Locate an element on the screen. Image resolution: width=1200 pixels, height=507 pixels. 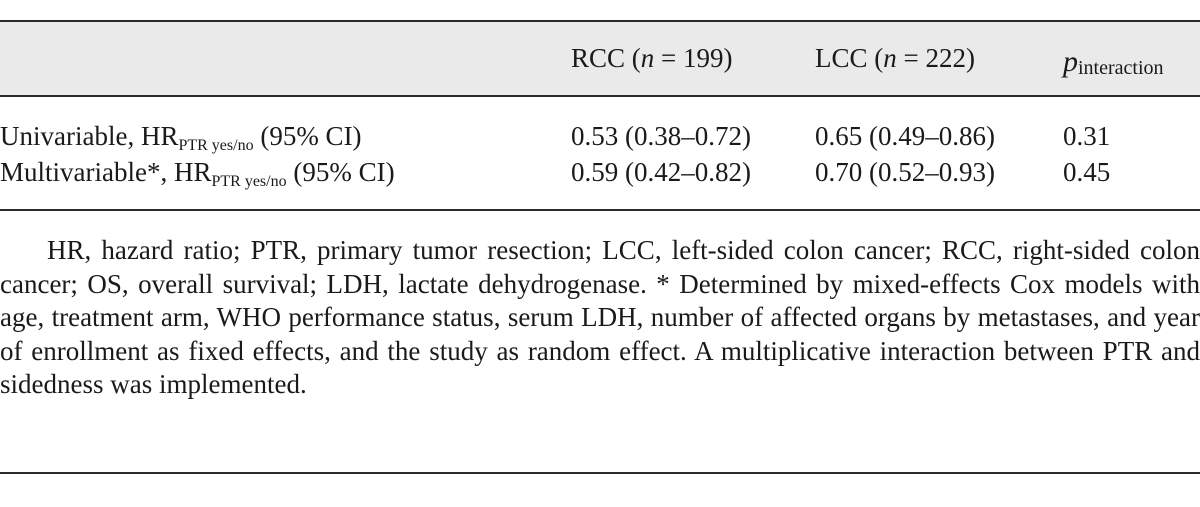
table-top-rule is located at coordinates (600, 21).